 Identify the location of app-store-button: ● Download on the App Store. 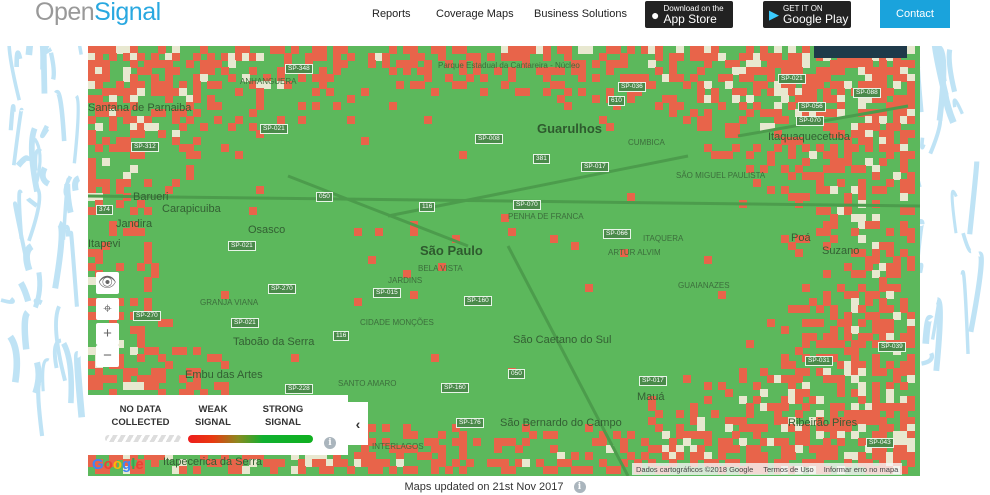
(689, 14).